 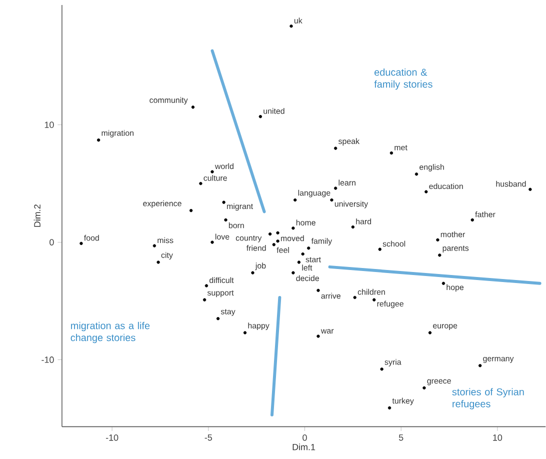 I want to click on y-axis-title: Dim.2, so click(x=37, y=215).